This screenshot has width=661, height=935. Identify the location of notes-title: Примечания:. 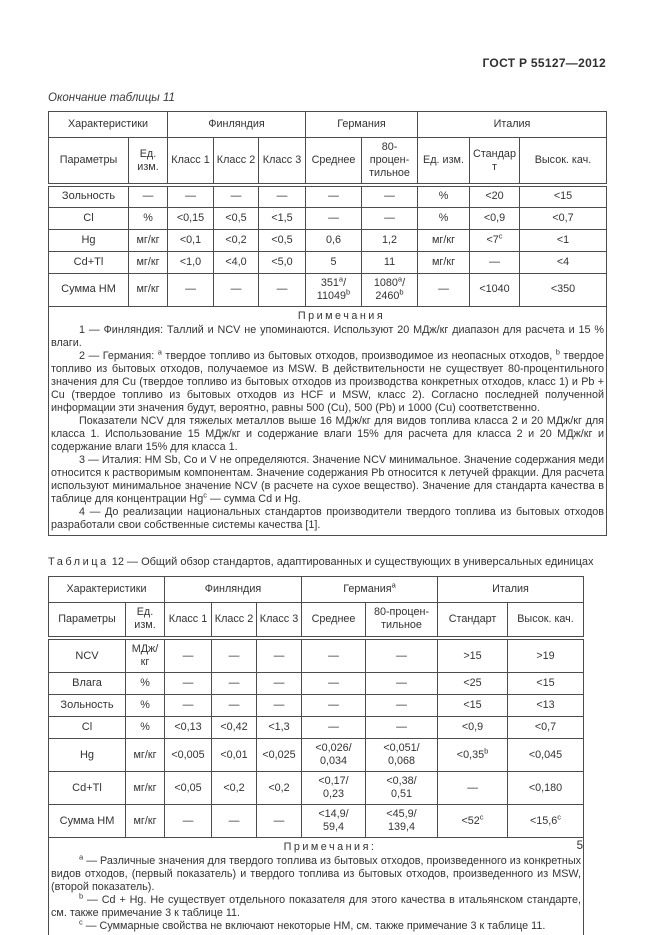
(330, 847).